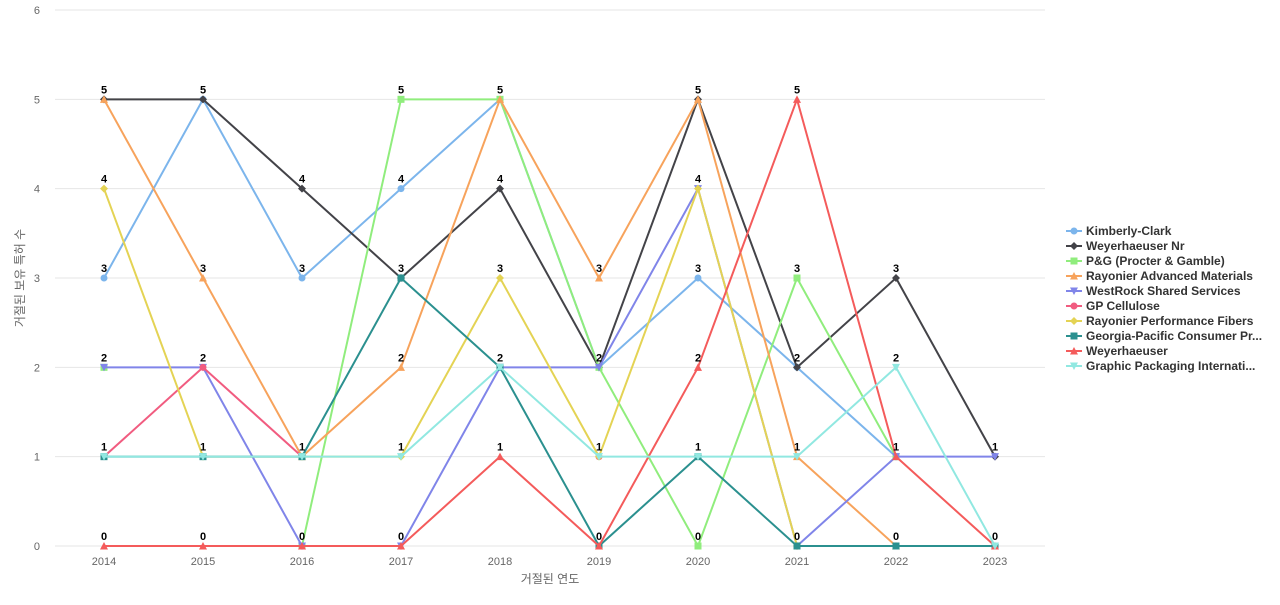 The width and height of the screenshot is (1280, 605). What do you see at coordinates (37, 190) in the screenshot?
I see `y-tick-label: 4` at bounding box center [37, 190].